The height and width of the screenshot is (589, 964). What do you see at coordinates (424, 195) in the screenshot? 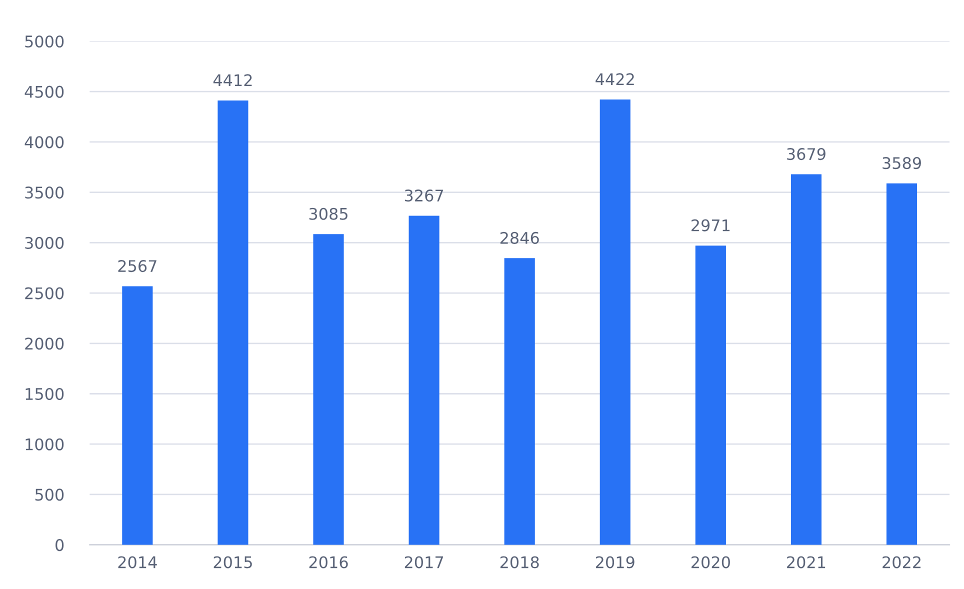
I see `data-label: 3267` at bounding box center [424, 195].